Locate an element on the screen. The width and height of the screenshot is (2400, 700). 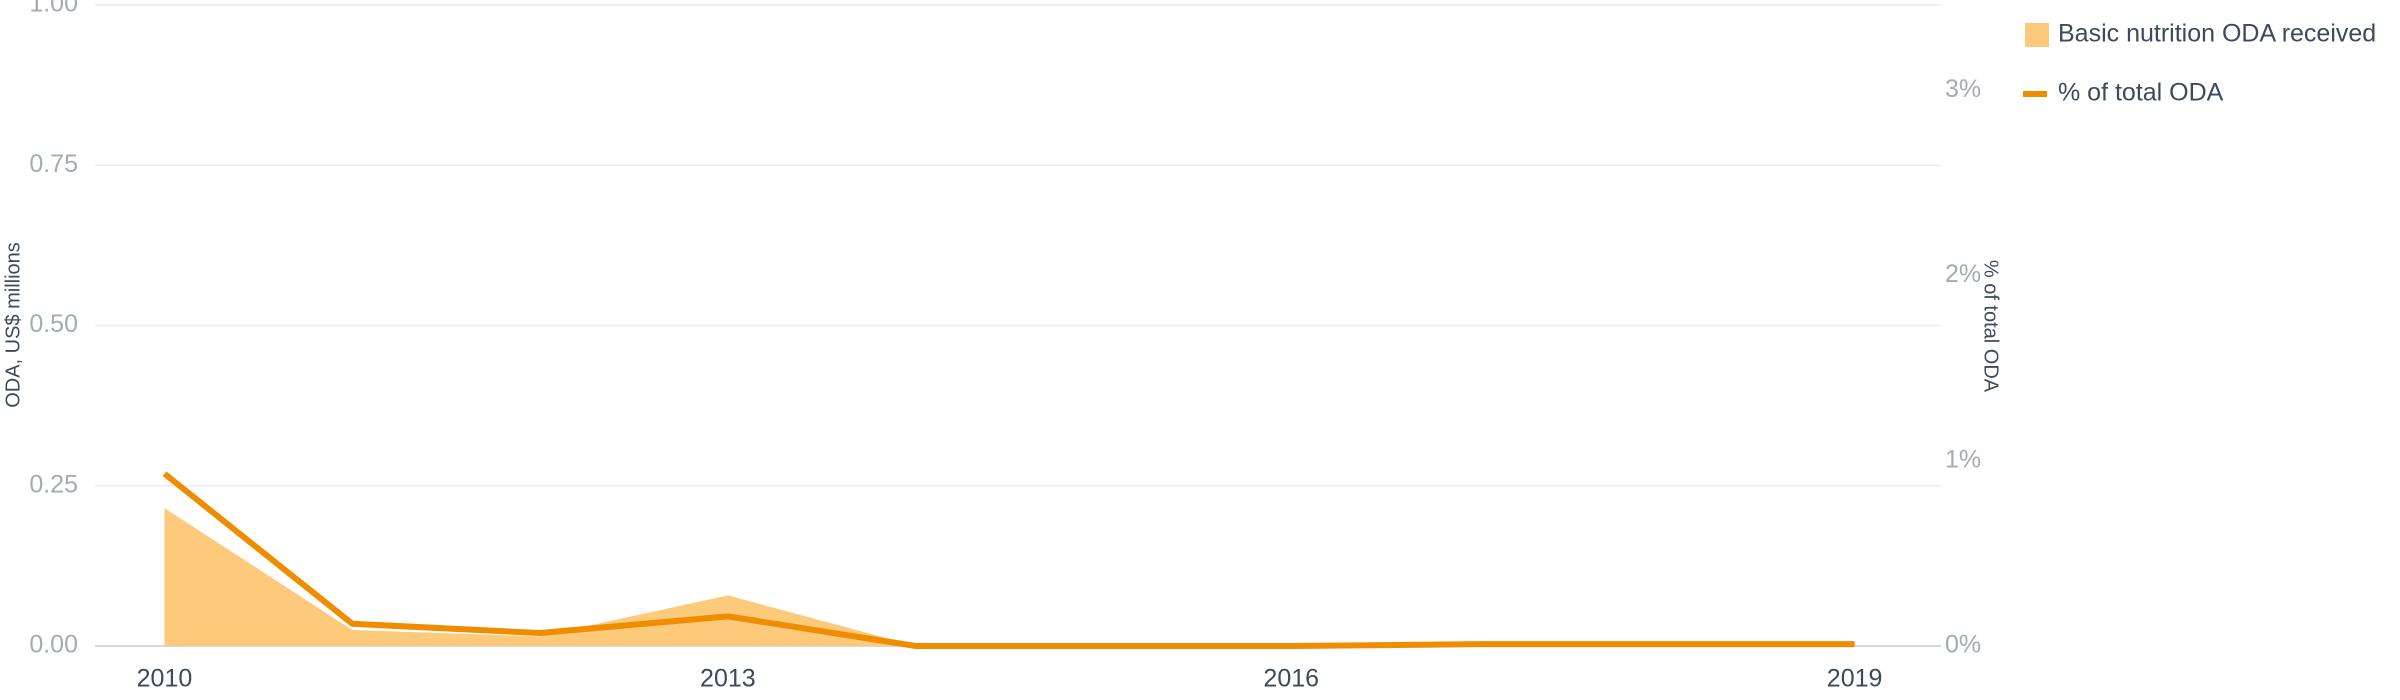
y-axis-title: ODA, US$ millions is located at coordinates (13, 325).